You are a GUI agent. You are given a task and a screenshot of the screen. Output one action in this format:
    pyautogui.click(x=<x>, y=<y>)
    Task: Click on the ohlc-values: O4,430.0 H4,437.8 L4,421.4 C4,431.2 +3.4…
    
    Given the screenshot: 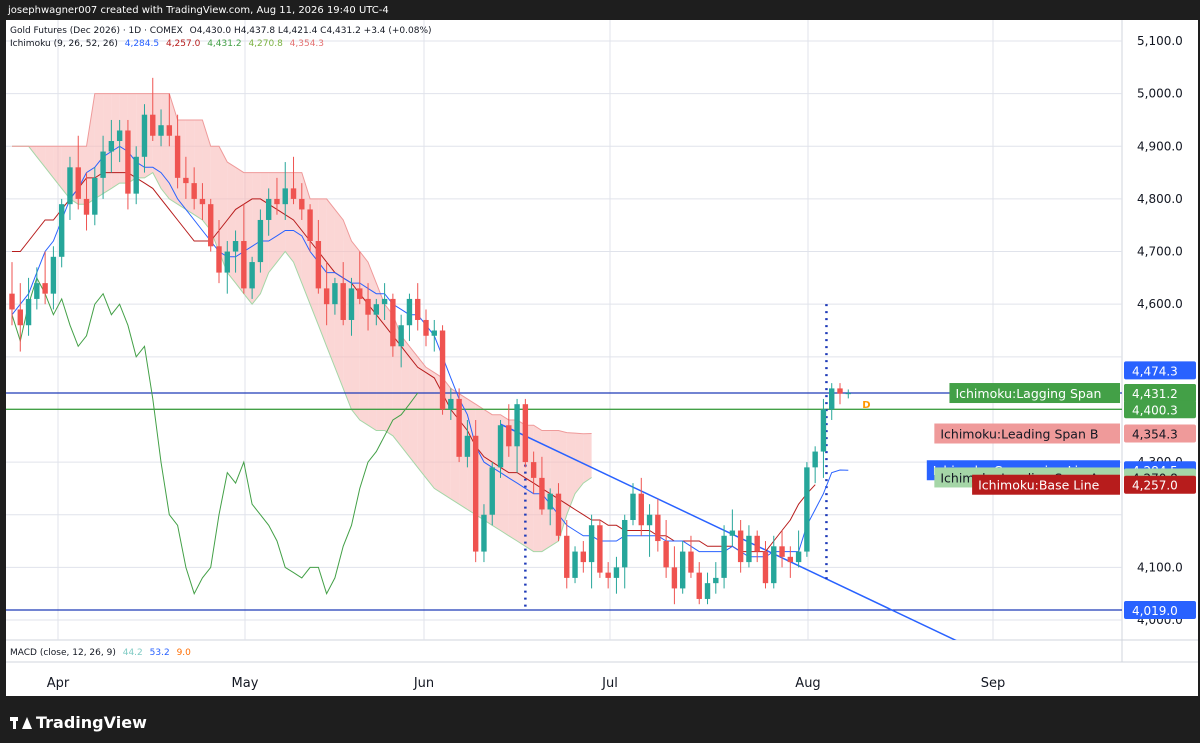 What is the action you would take?
    pyautogui.click(x=310, y=31)
    